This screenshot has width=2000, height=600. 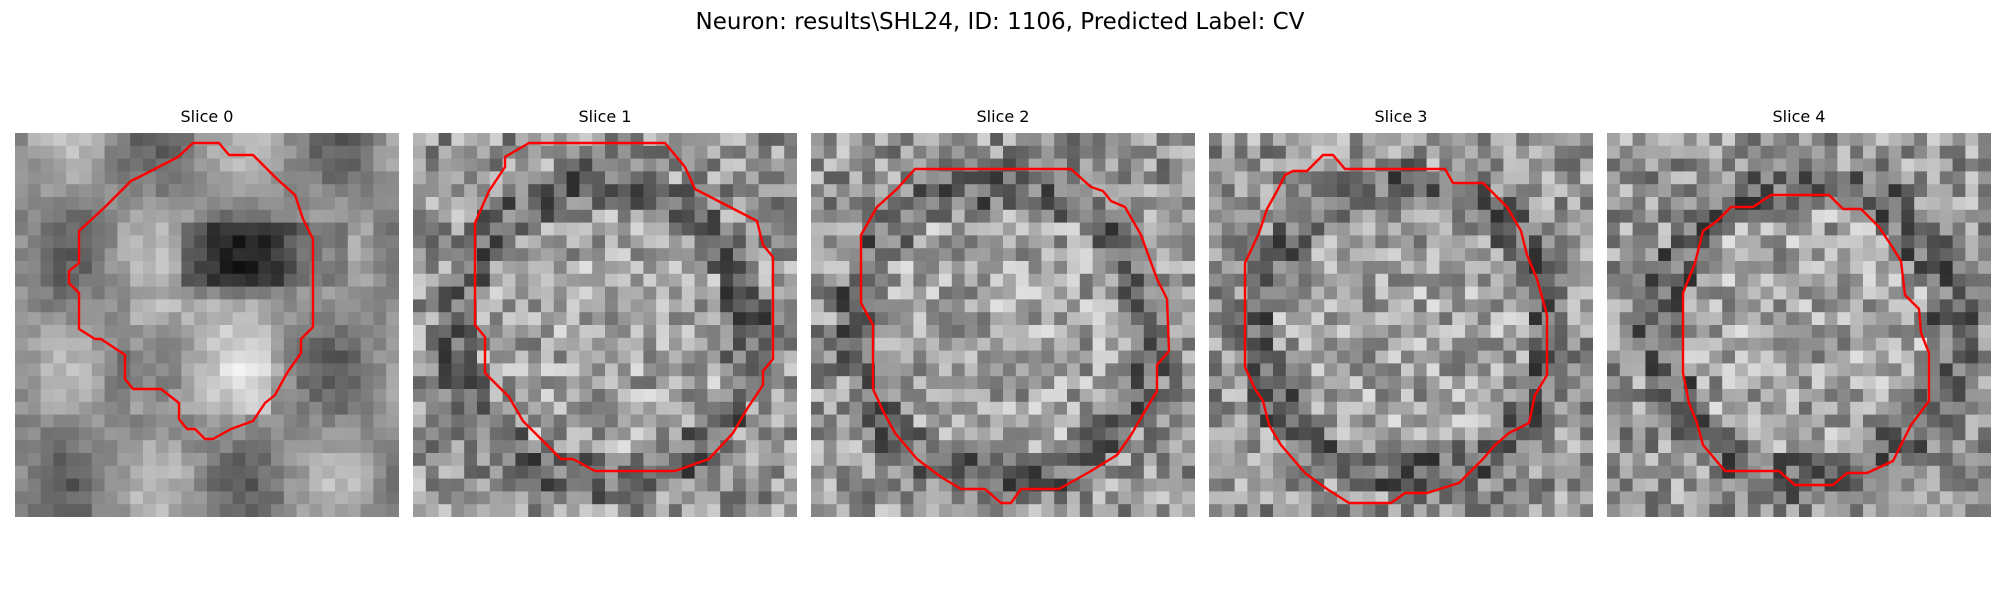 I want to click on slice-title: Slice 3, so click(x=1401, y=116).